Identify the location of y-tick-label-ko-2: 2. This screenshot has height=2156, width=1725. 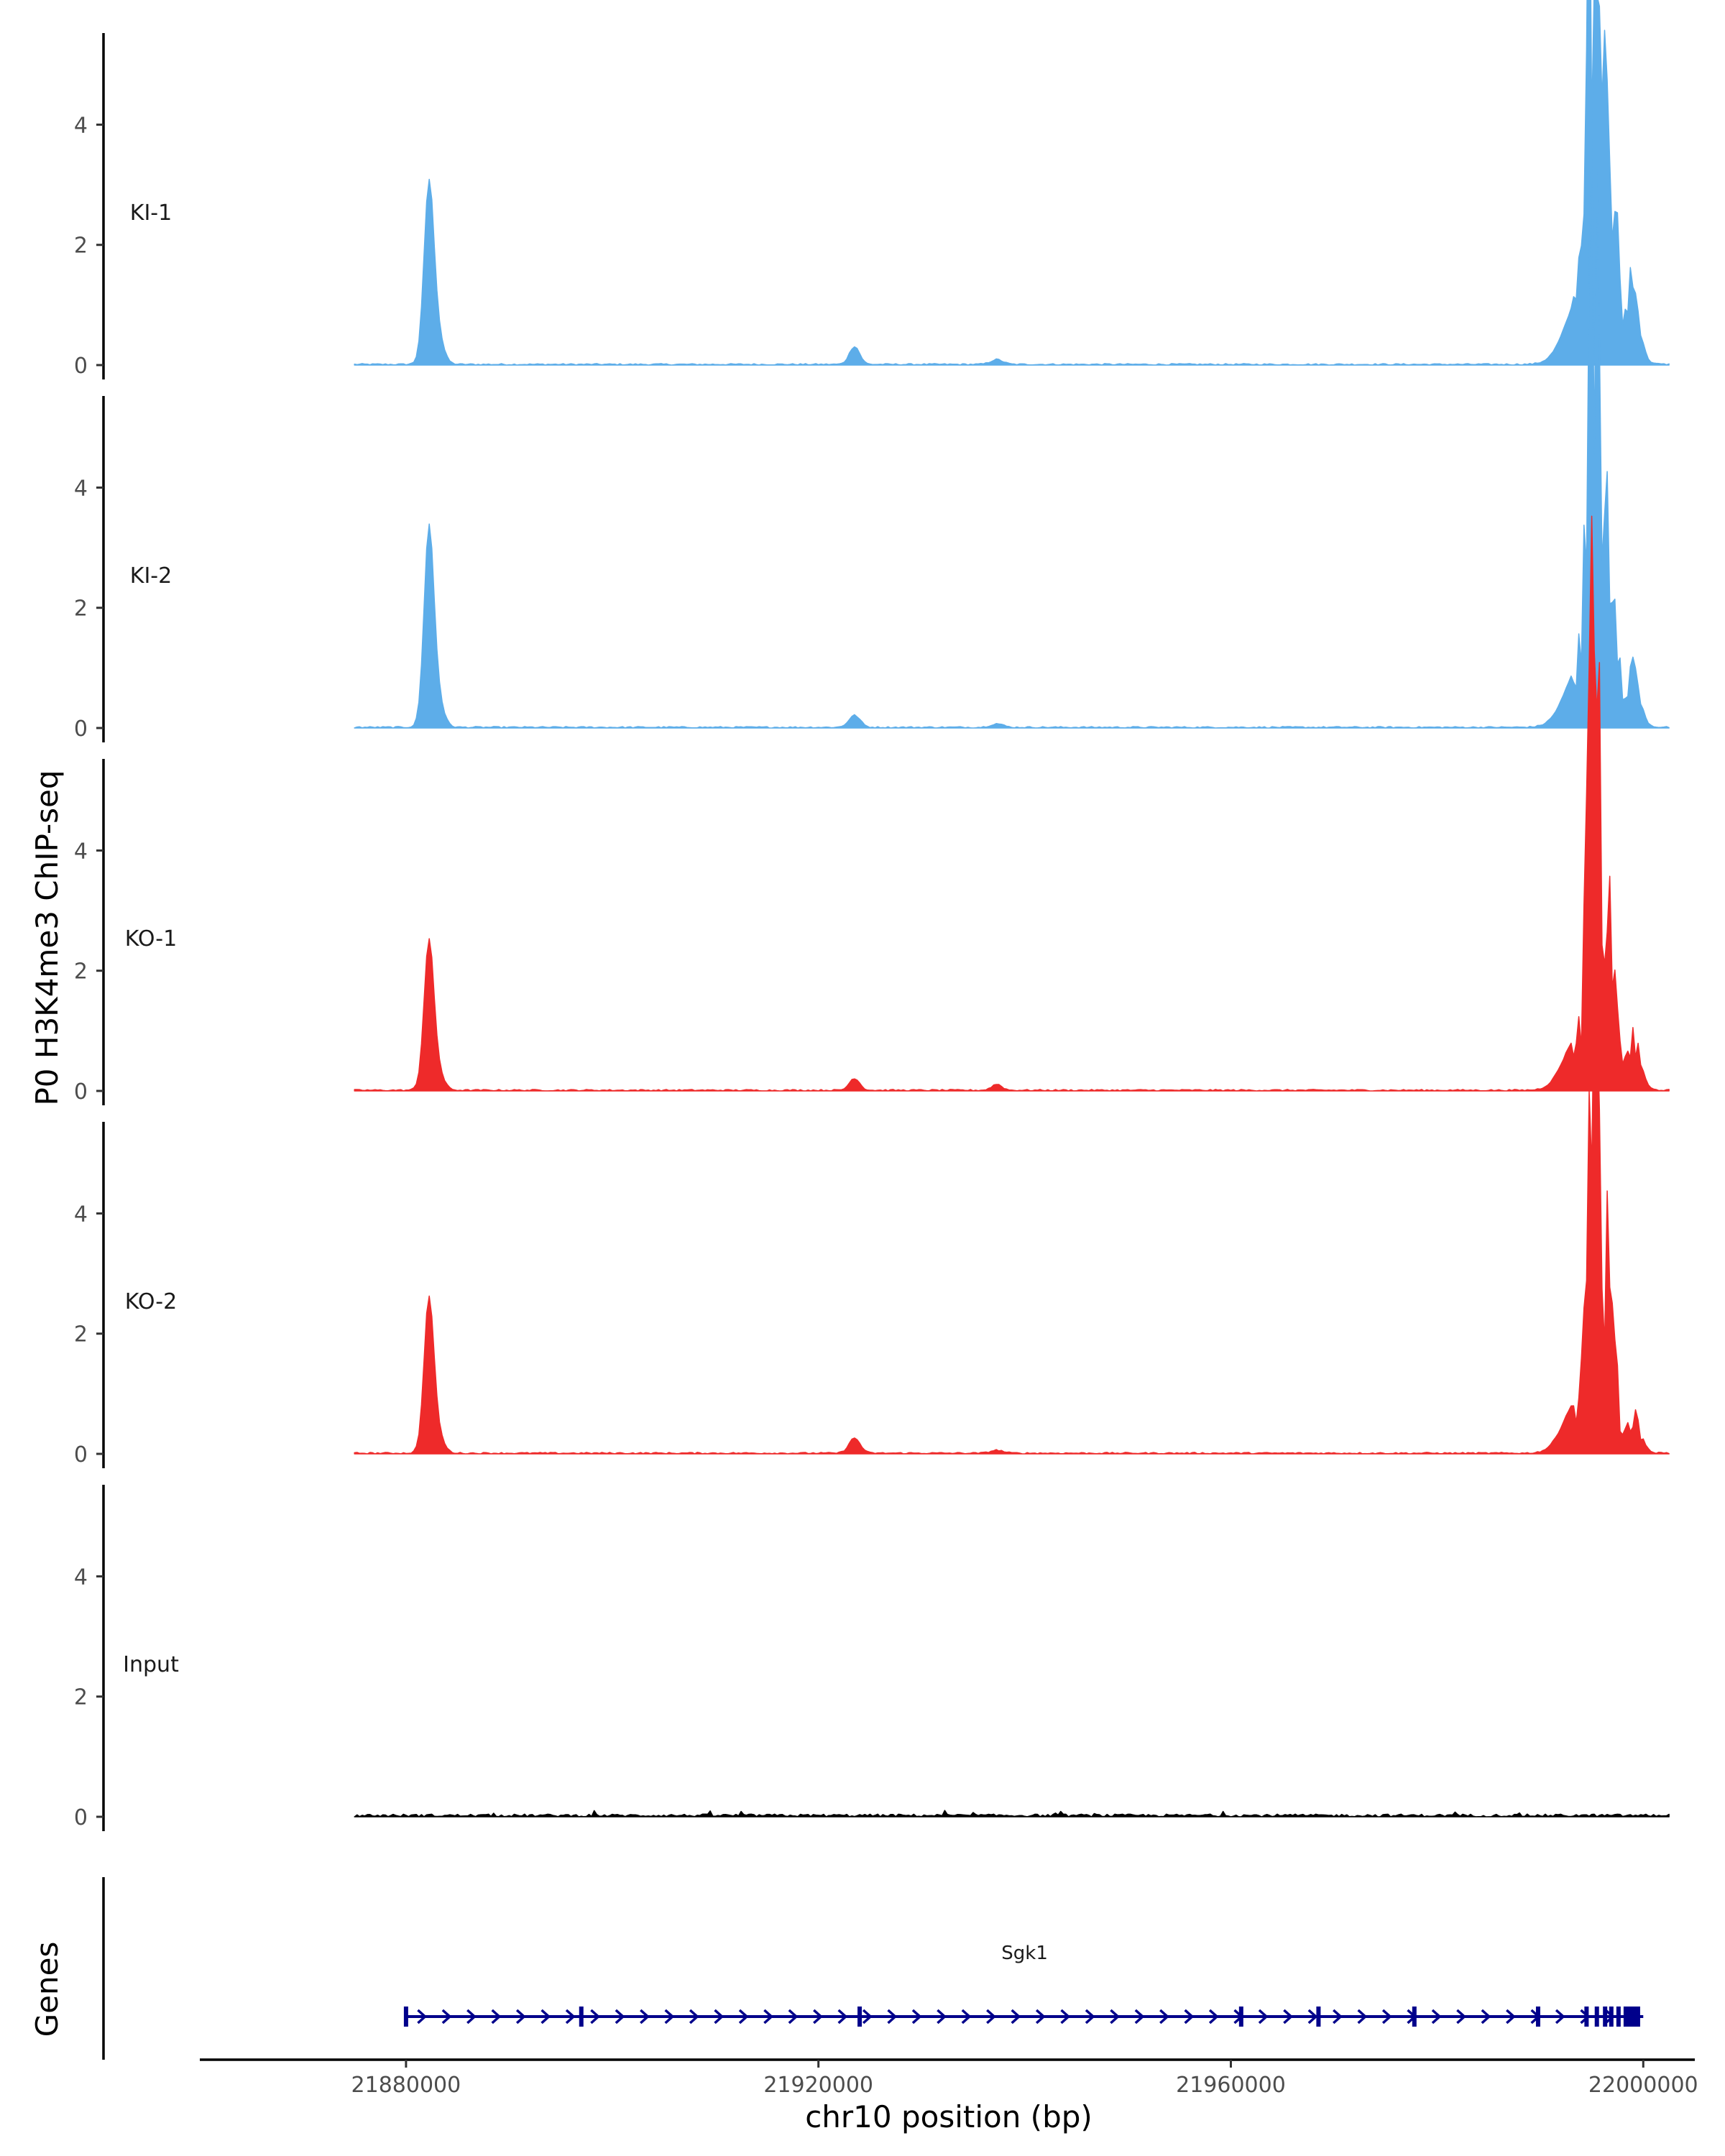
(81, 1335).